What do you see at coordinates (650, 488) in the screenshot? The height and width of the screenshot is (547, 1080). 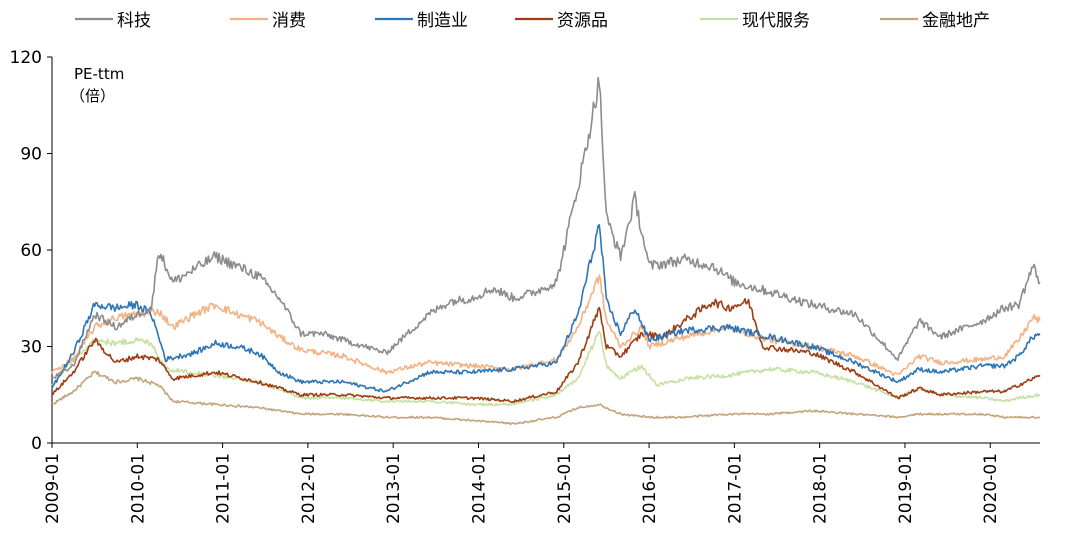 I see `x-tick-label: 2016-01` at bounding box center [650, 488].